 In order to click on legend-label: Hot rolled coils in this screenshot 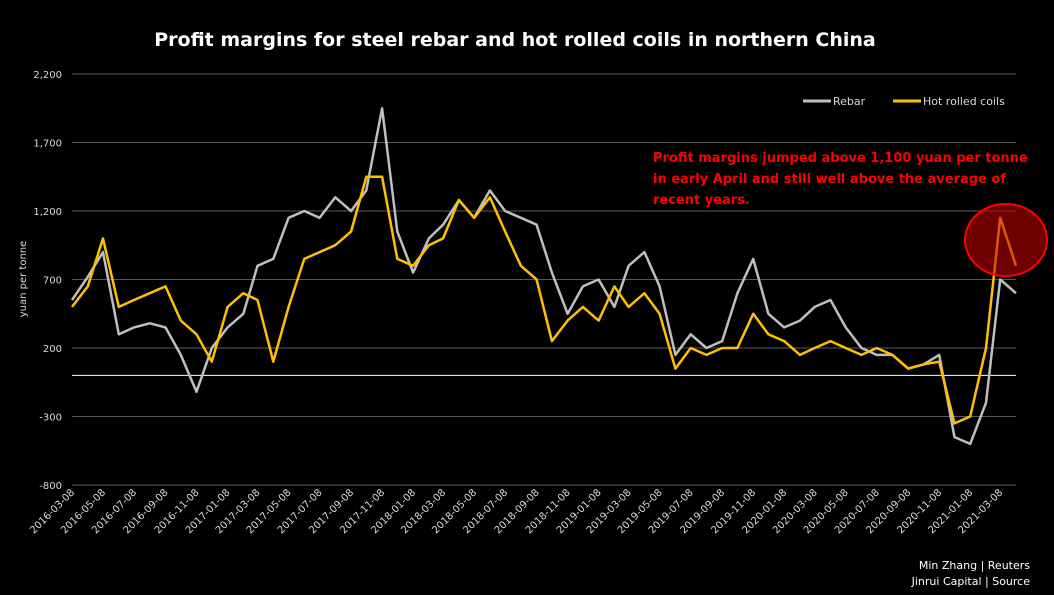, I will do `click(964, 101)`.